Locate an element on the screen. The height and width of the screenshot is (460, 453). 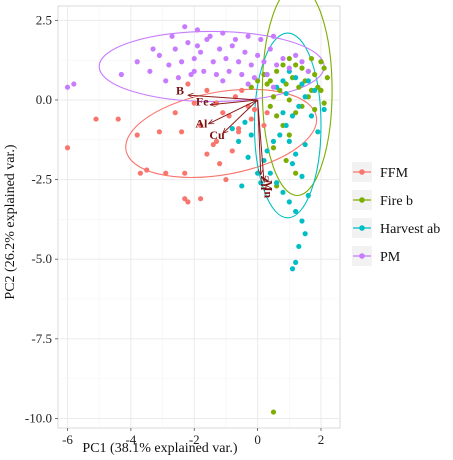
x-tick-label: -2 is located at coordinates (194, 439).